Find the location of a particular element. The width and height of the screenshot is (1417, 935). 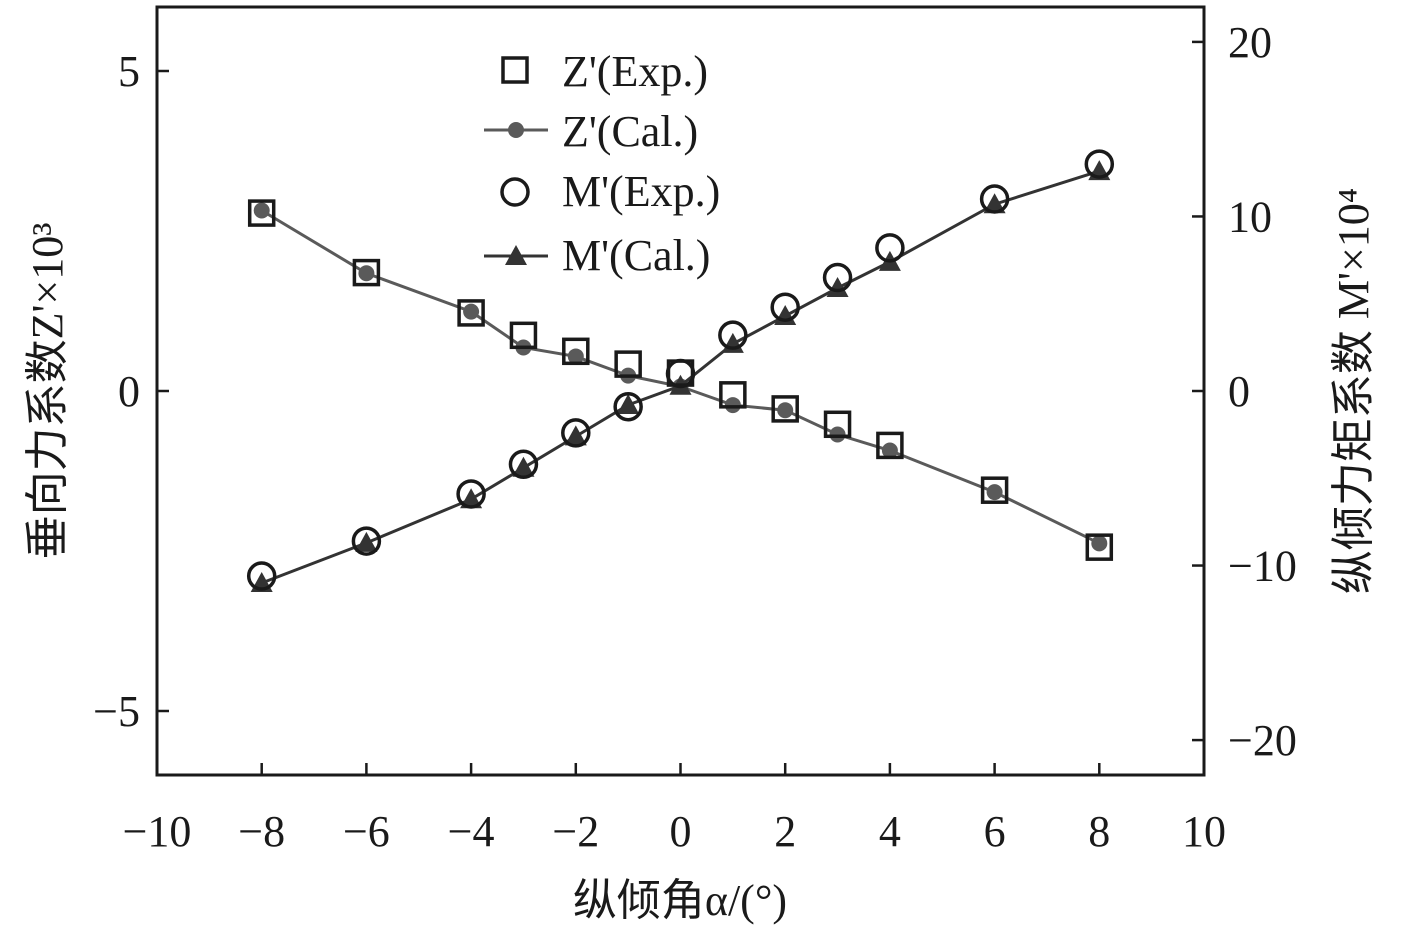

x-tick-label: 6 is located at coordinates (995, 831).